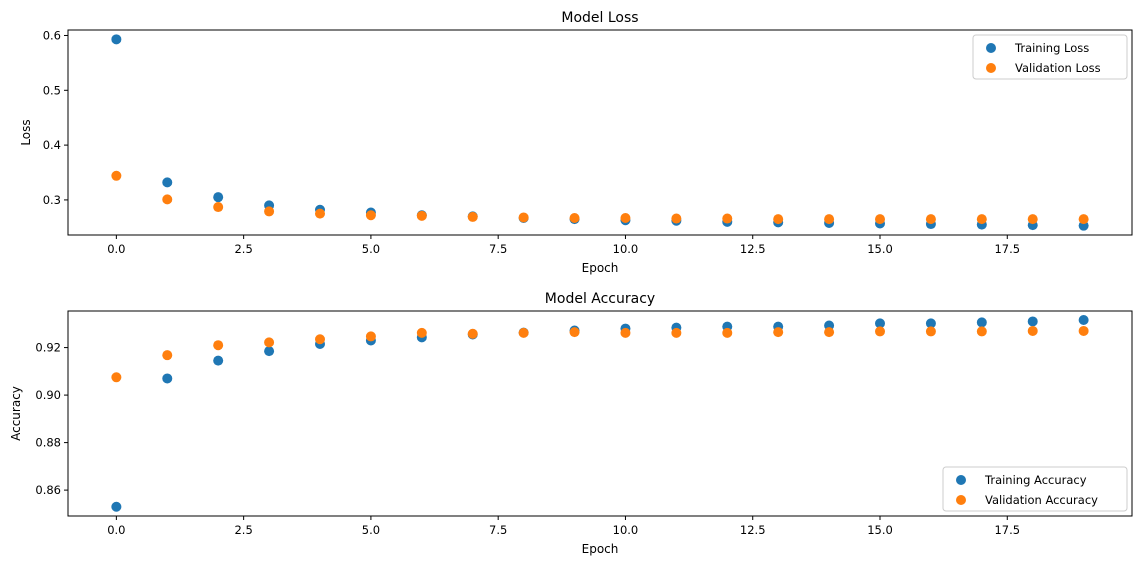  What do you see at coordinates (52, 200) in the screenshot?
I see `y-tick-label: 0.3` at bounding box center [52, 200].